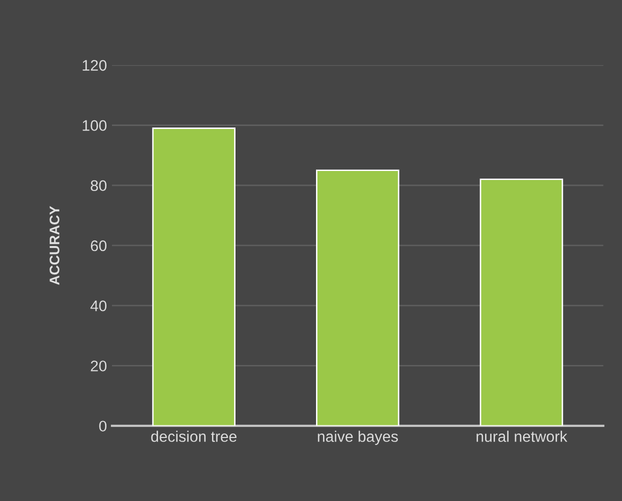  What do you see at coordinates (193, 436) in the screenshot?
I see `x-tick-label: decision tree` at bounding box center [193, 436].